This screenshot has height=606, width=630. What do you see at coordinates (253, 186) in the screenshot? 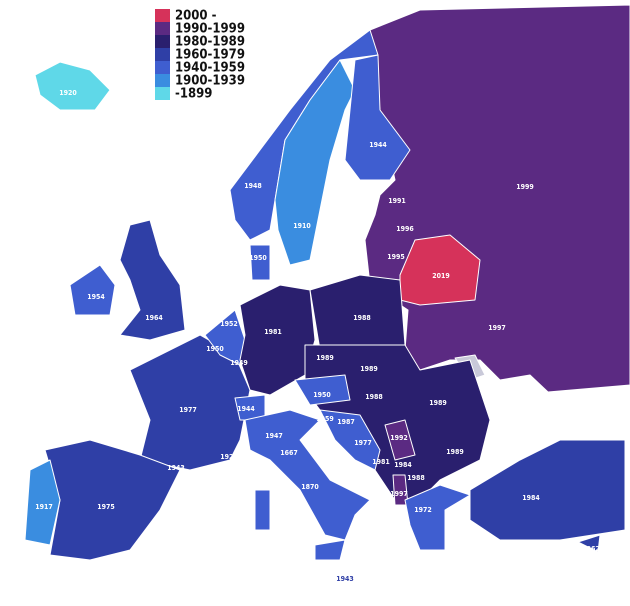
I see `region-year: 1948` at bounding box center [253, 186].